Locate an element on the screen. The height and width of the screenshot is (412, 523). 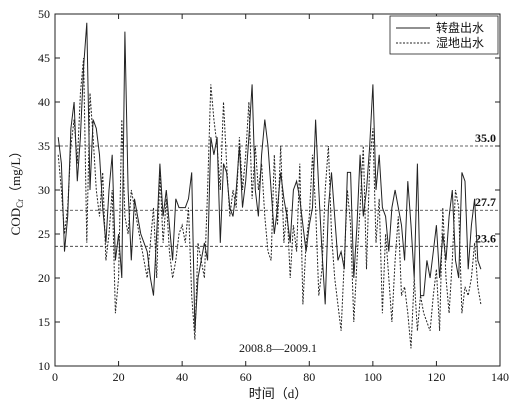
y-tick-label: 10 is located at coordinates (44, 366).